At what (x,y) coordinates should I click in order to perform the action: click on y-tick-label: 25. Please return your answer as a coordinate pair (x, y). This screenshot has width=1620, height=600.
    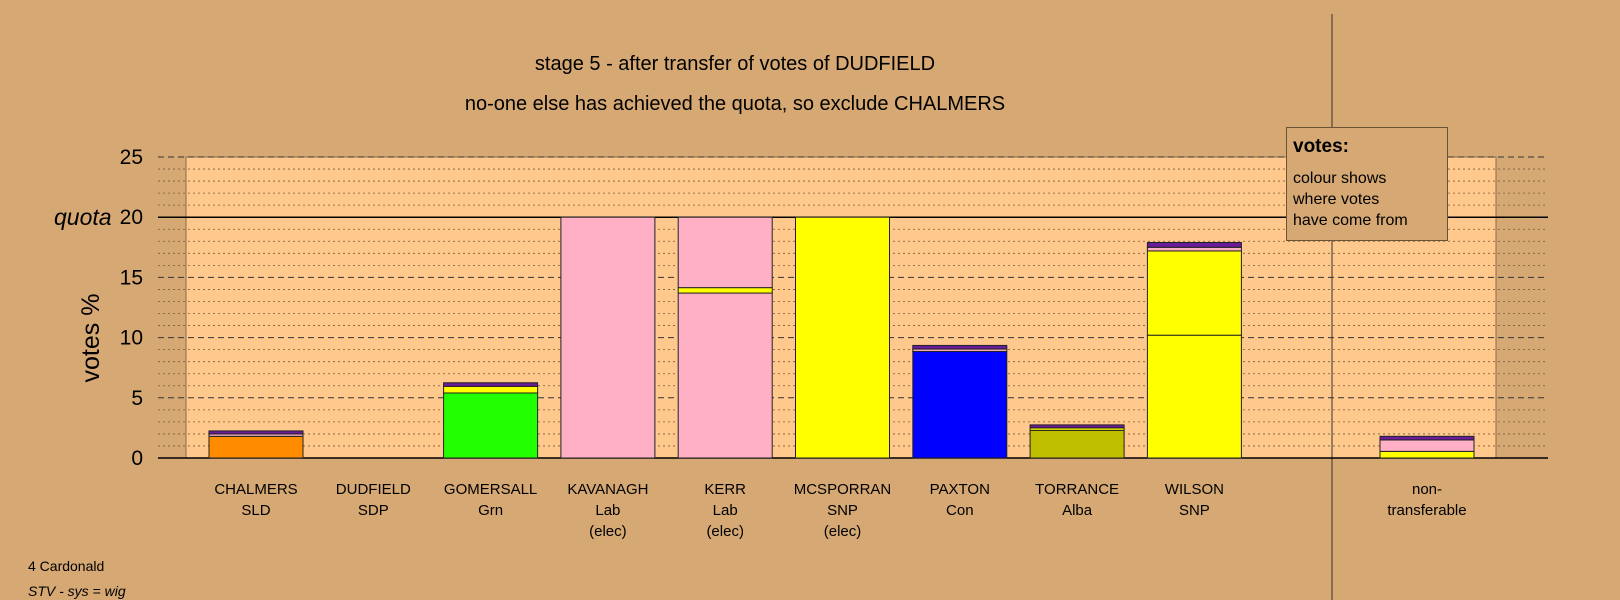
    Looking at the image, I should click on (131, 157).